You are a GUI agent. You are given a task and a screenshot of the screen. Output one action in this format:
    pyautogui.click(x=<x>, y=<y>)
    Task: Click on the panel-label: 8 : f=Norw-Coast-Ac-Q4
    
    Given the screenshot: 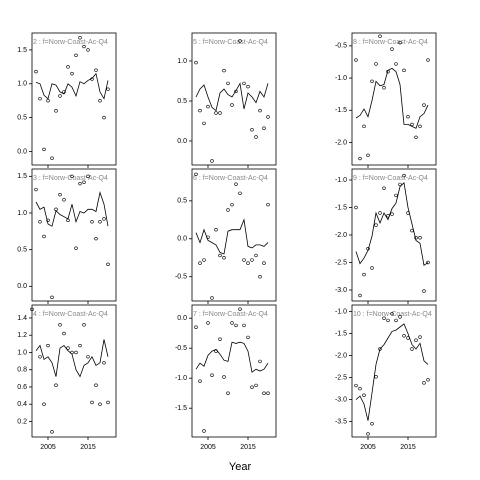 What is the action you would take?
    pyautogui.click(x=390, y=42)
    